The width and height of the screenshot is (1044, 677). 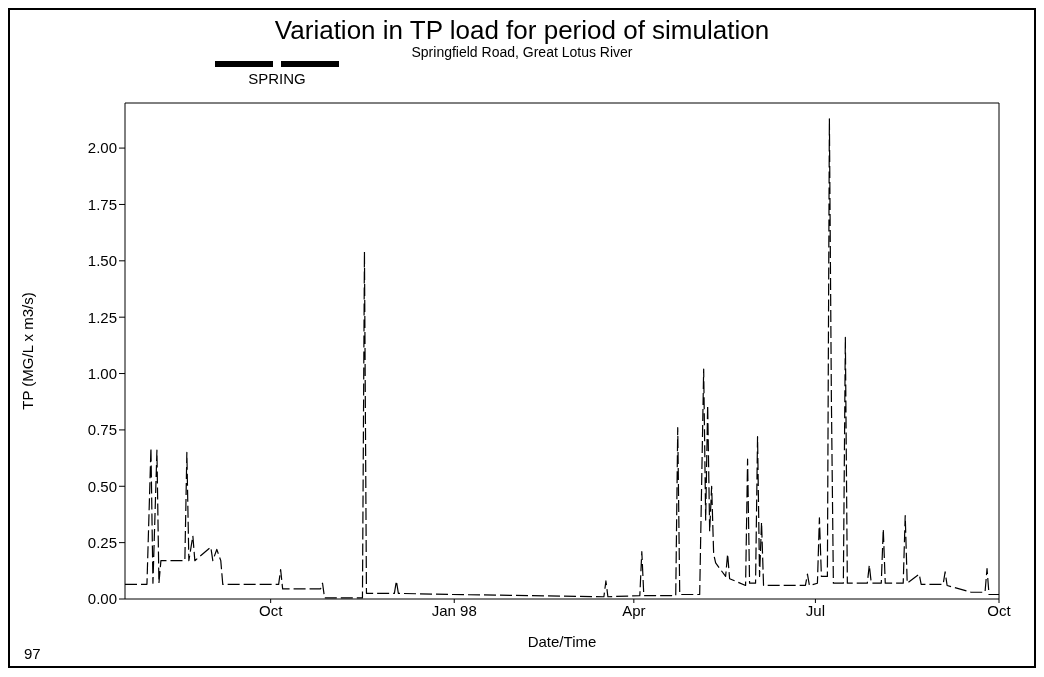 I want to click on x-tick-label: Apr, so click(x=634, y=610).